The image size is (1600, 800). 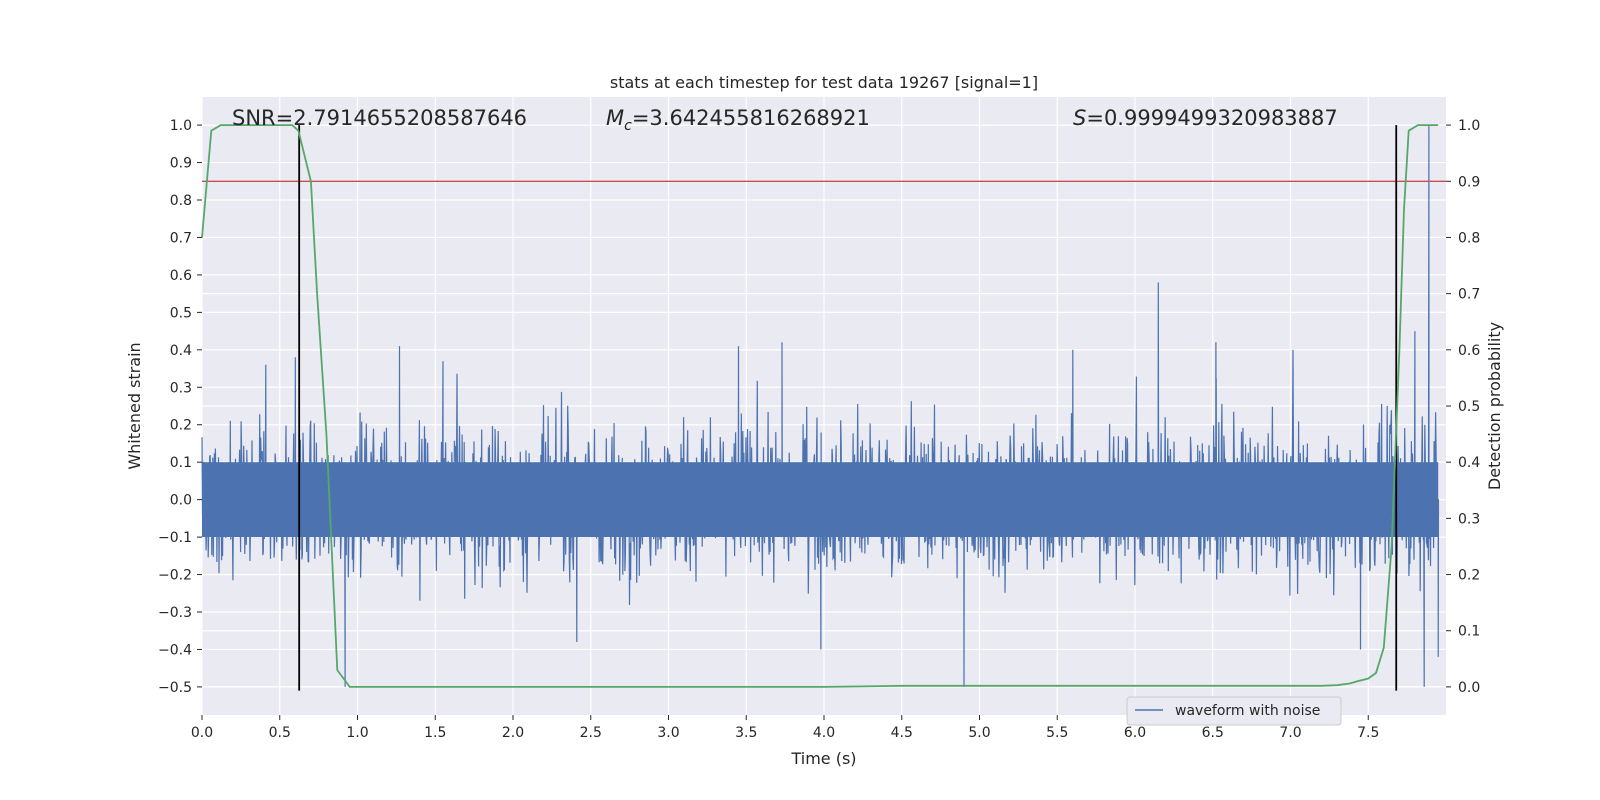 I want to click on y-tick-label: 0.2, so click(x=181, y=426).